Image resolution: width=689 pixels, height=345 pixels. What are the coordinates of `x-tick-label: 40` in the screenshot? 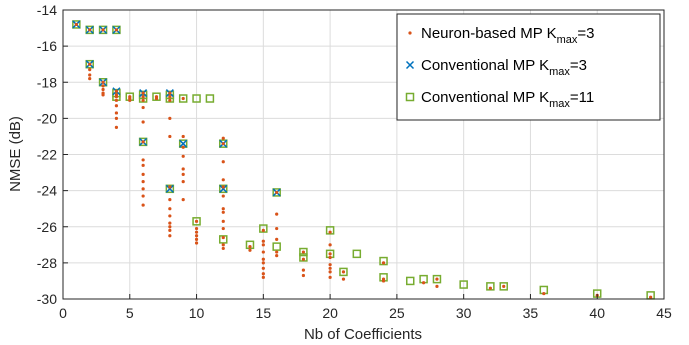 It's located at (597, 313).